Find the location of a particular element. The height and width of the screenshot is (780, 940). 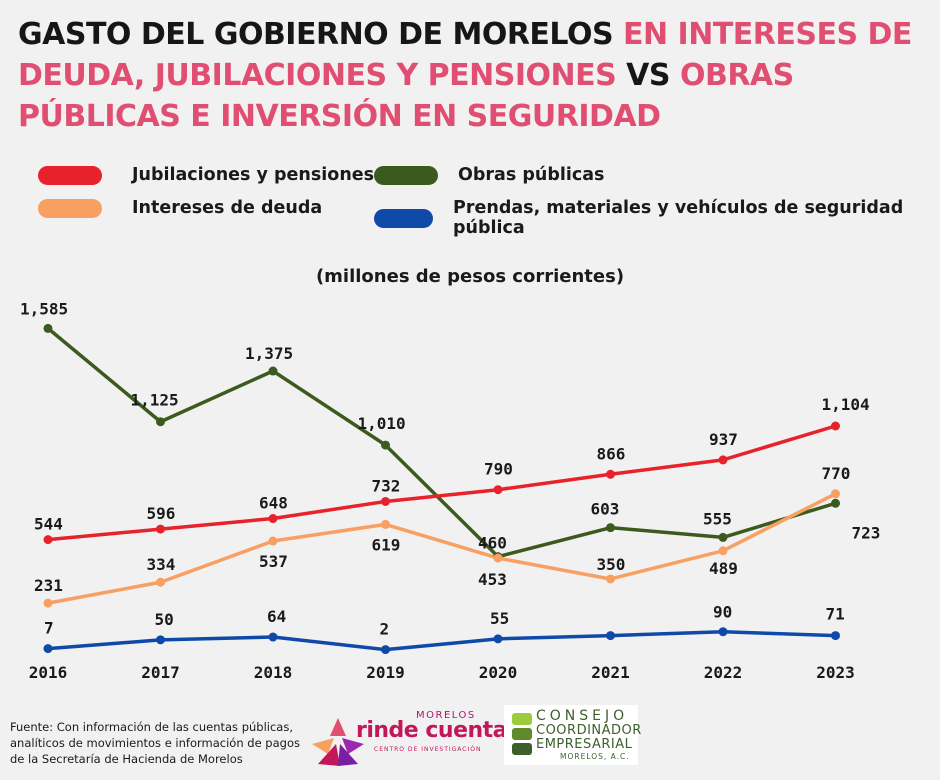

data-label-intereses-de-deuda-2020: 453 is located at coordinates (492, 579).